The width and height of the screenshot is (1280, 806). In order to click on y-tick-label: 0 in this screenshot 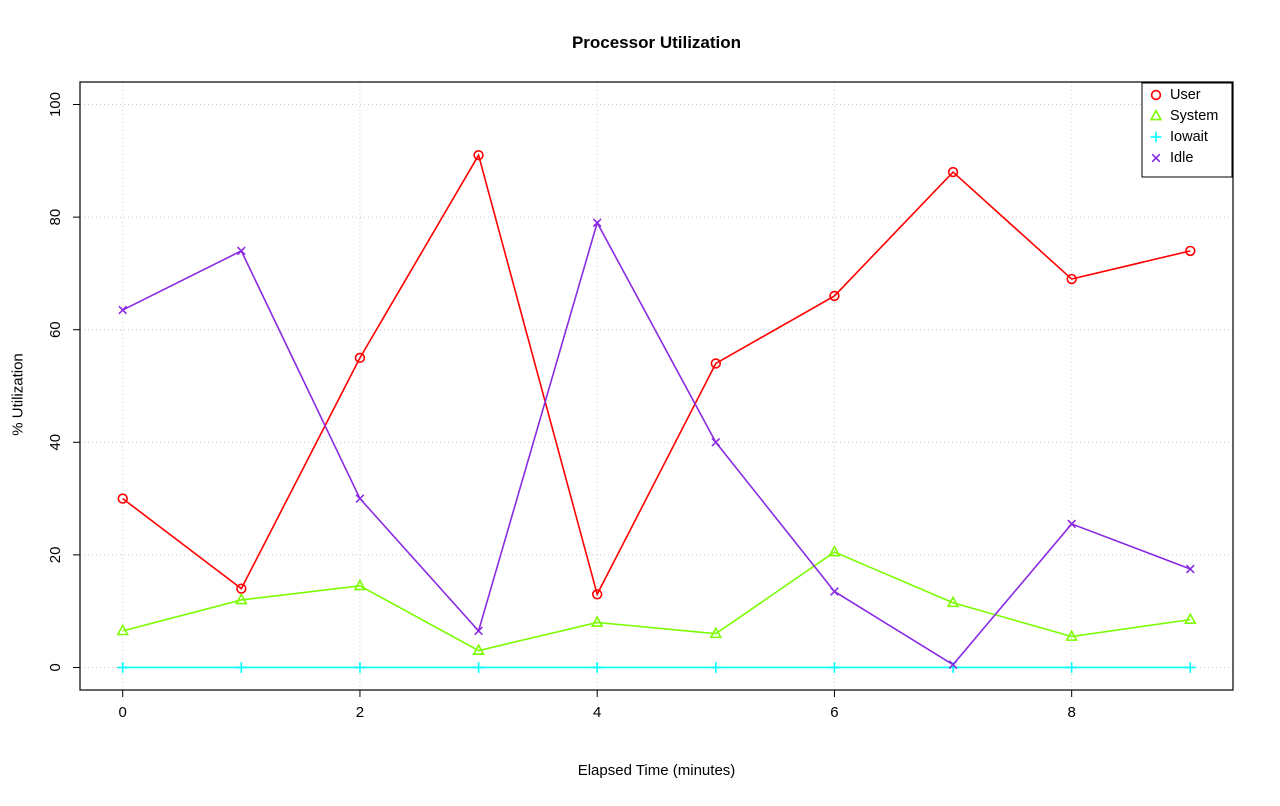, I will do `click(55, 667)`.